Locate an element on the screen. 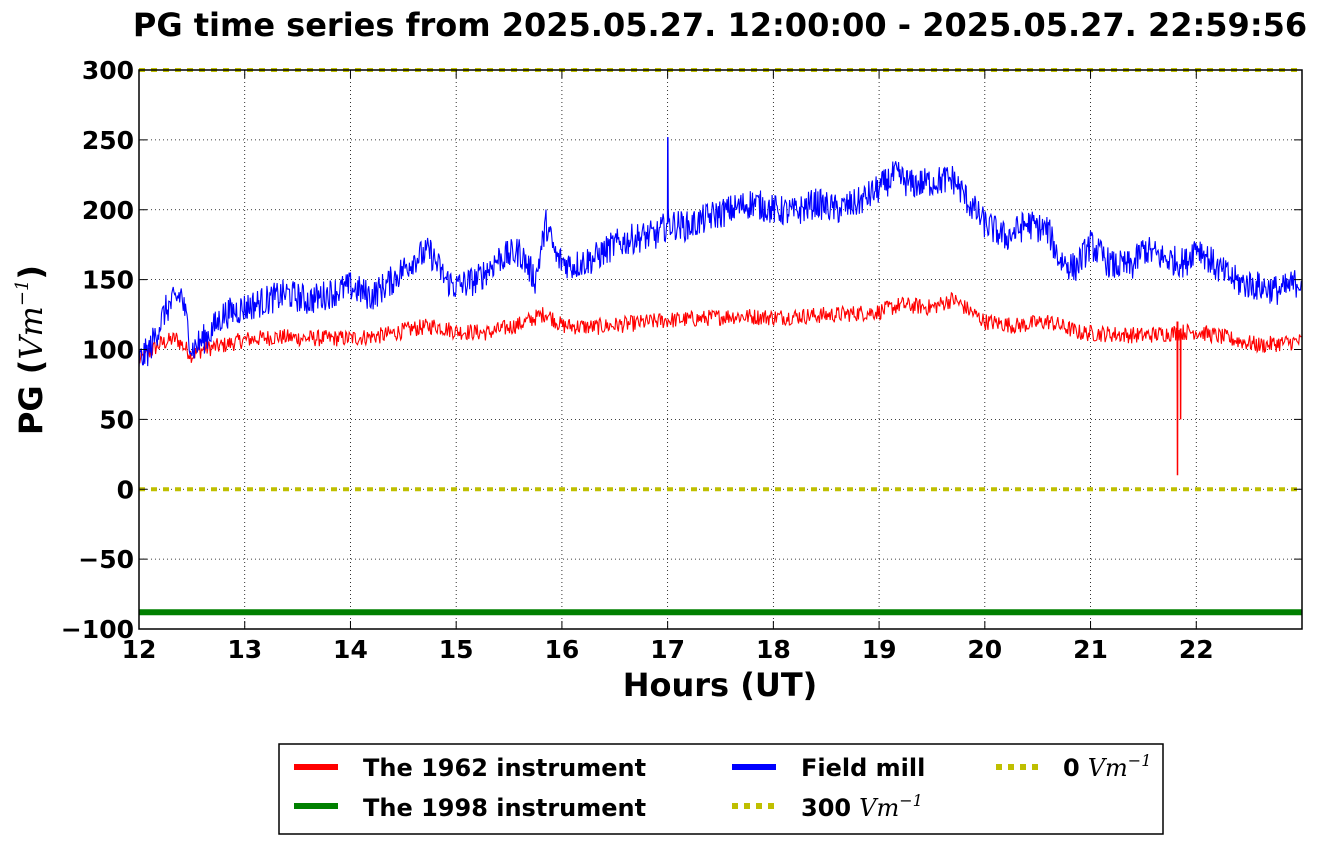  x-tick-label: 21 is located at coordinates (1090, 649).